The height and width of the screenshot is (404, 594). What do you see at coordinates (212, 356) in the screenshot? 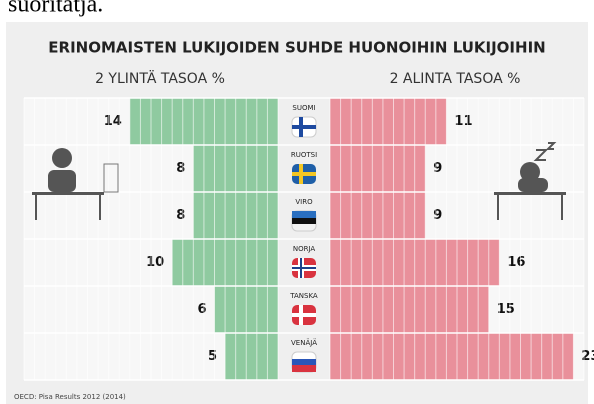
I see `value-label: 5` at bounding box center [212, 356].